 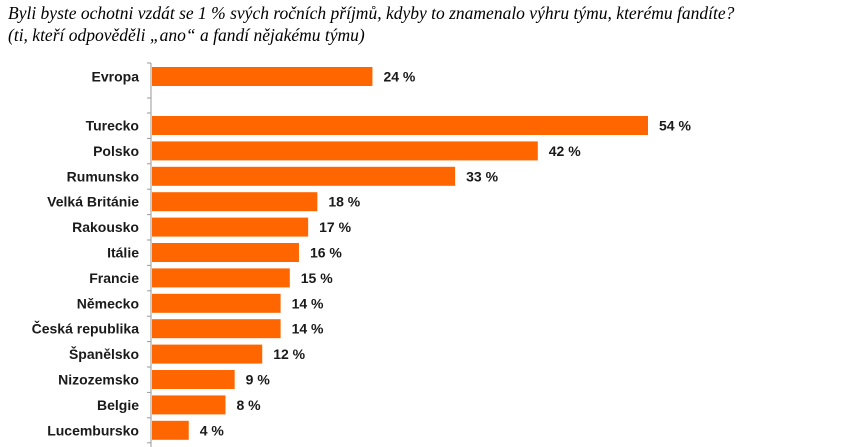 What do you see at coordinates (149, 254) in the screenshot?
I see `chart-axis` at bounding box center [149, 254].